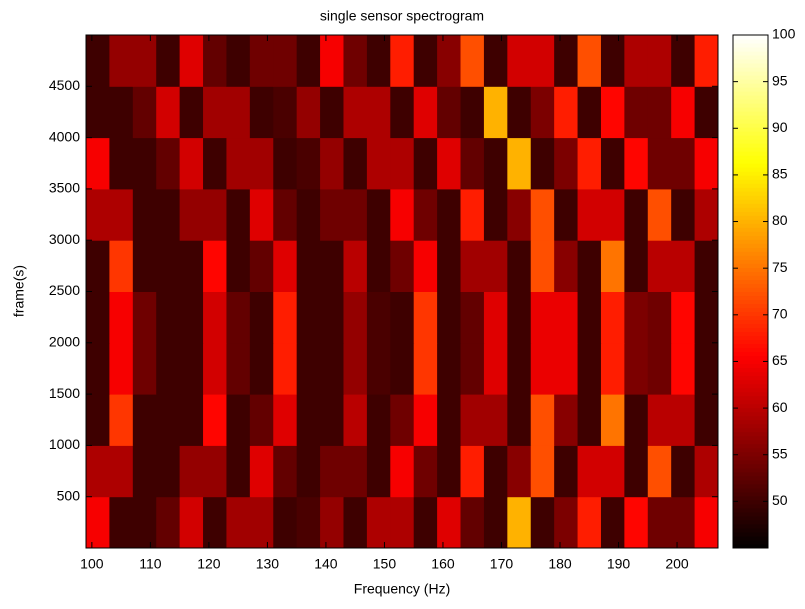 The width and height of the screenshot is (805, 609). I want to click on y-tick-label: 1500, so click(64, 393).